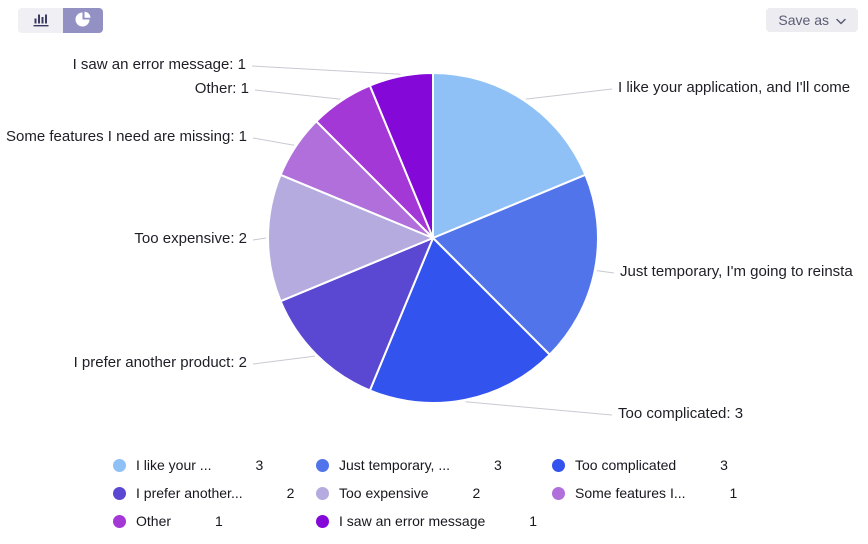  Describe the element at coordinates (159, 64) in the screenshot. I see `pie-label-7: I saw an error message: 1` at that location.